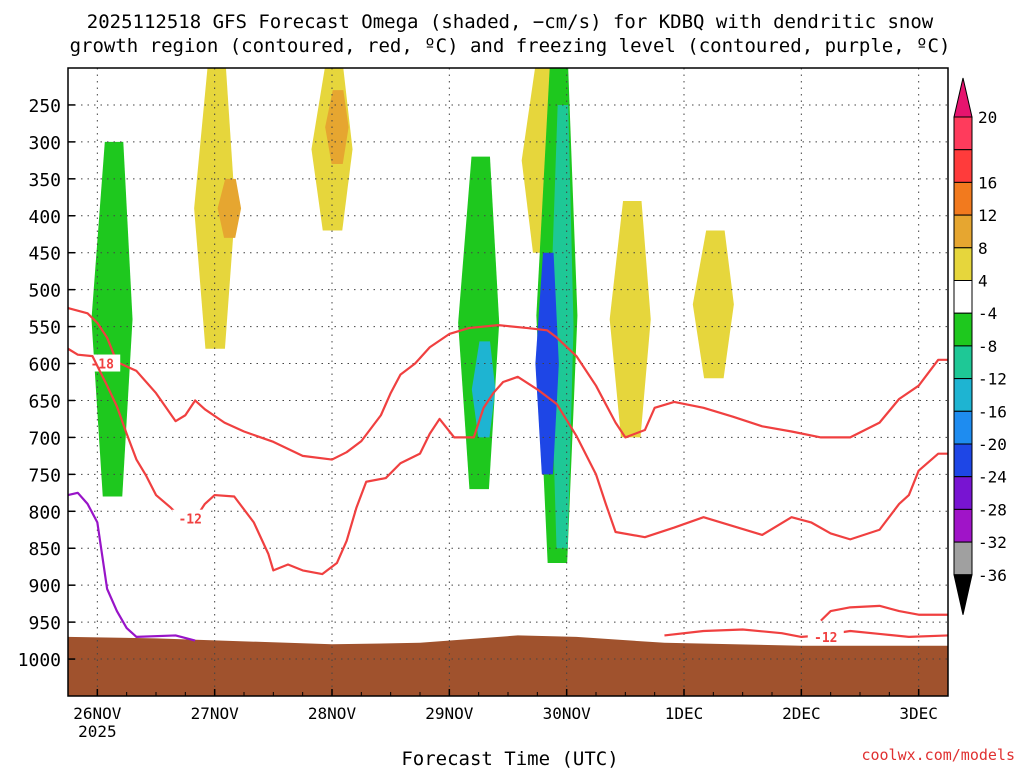 Image resolution: width=1024 pixels, height=768 pixels. What do you see at coordinates (983, 281) in the screenshot?
I see `colorbar-label: 4` at bounding box center [983, 281].